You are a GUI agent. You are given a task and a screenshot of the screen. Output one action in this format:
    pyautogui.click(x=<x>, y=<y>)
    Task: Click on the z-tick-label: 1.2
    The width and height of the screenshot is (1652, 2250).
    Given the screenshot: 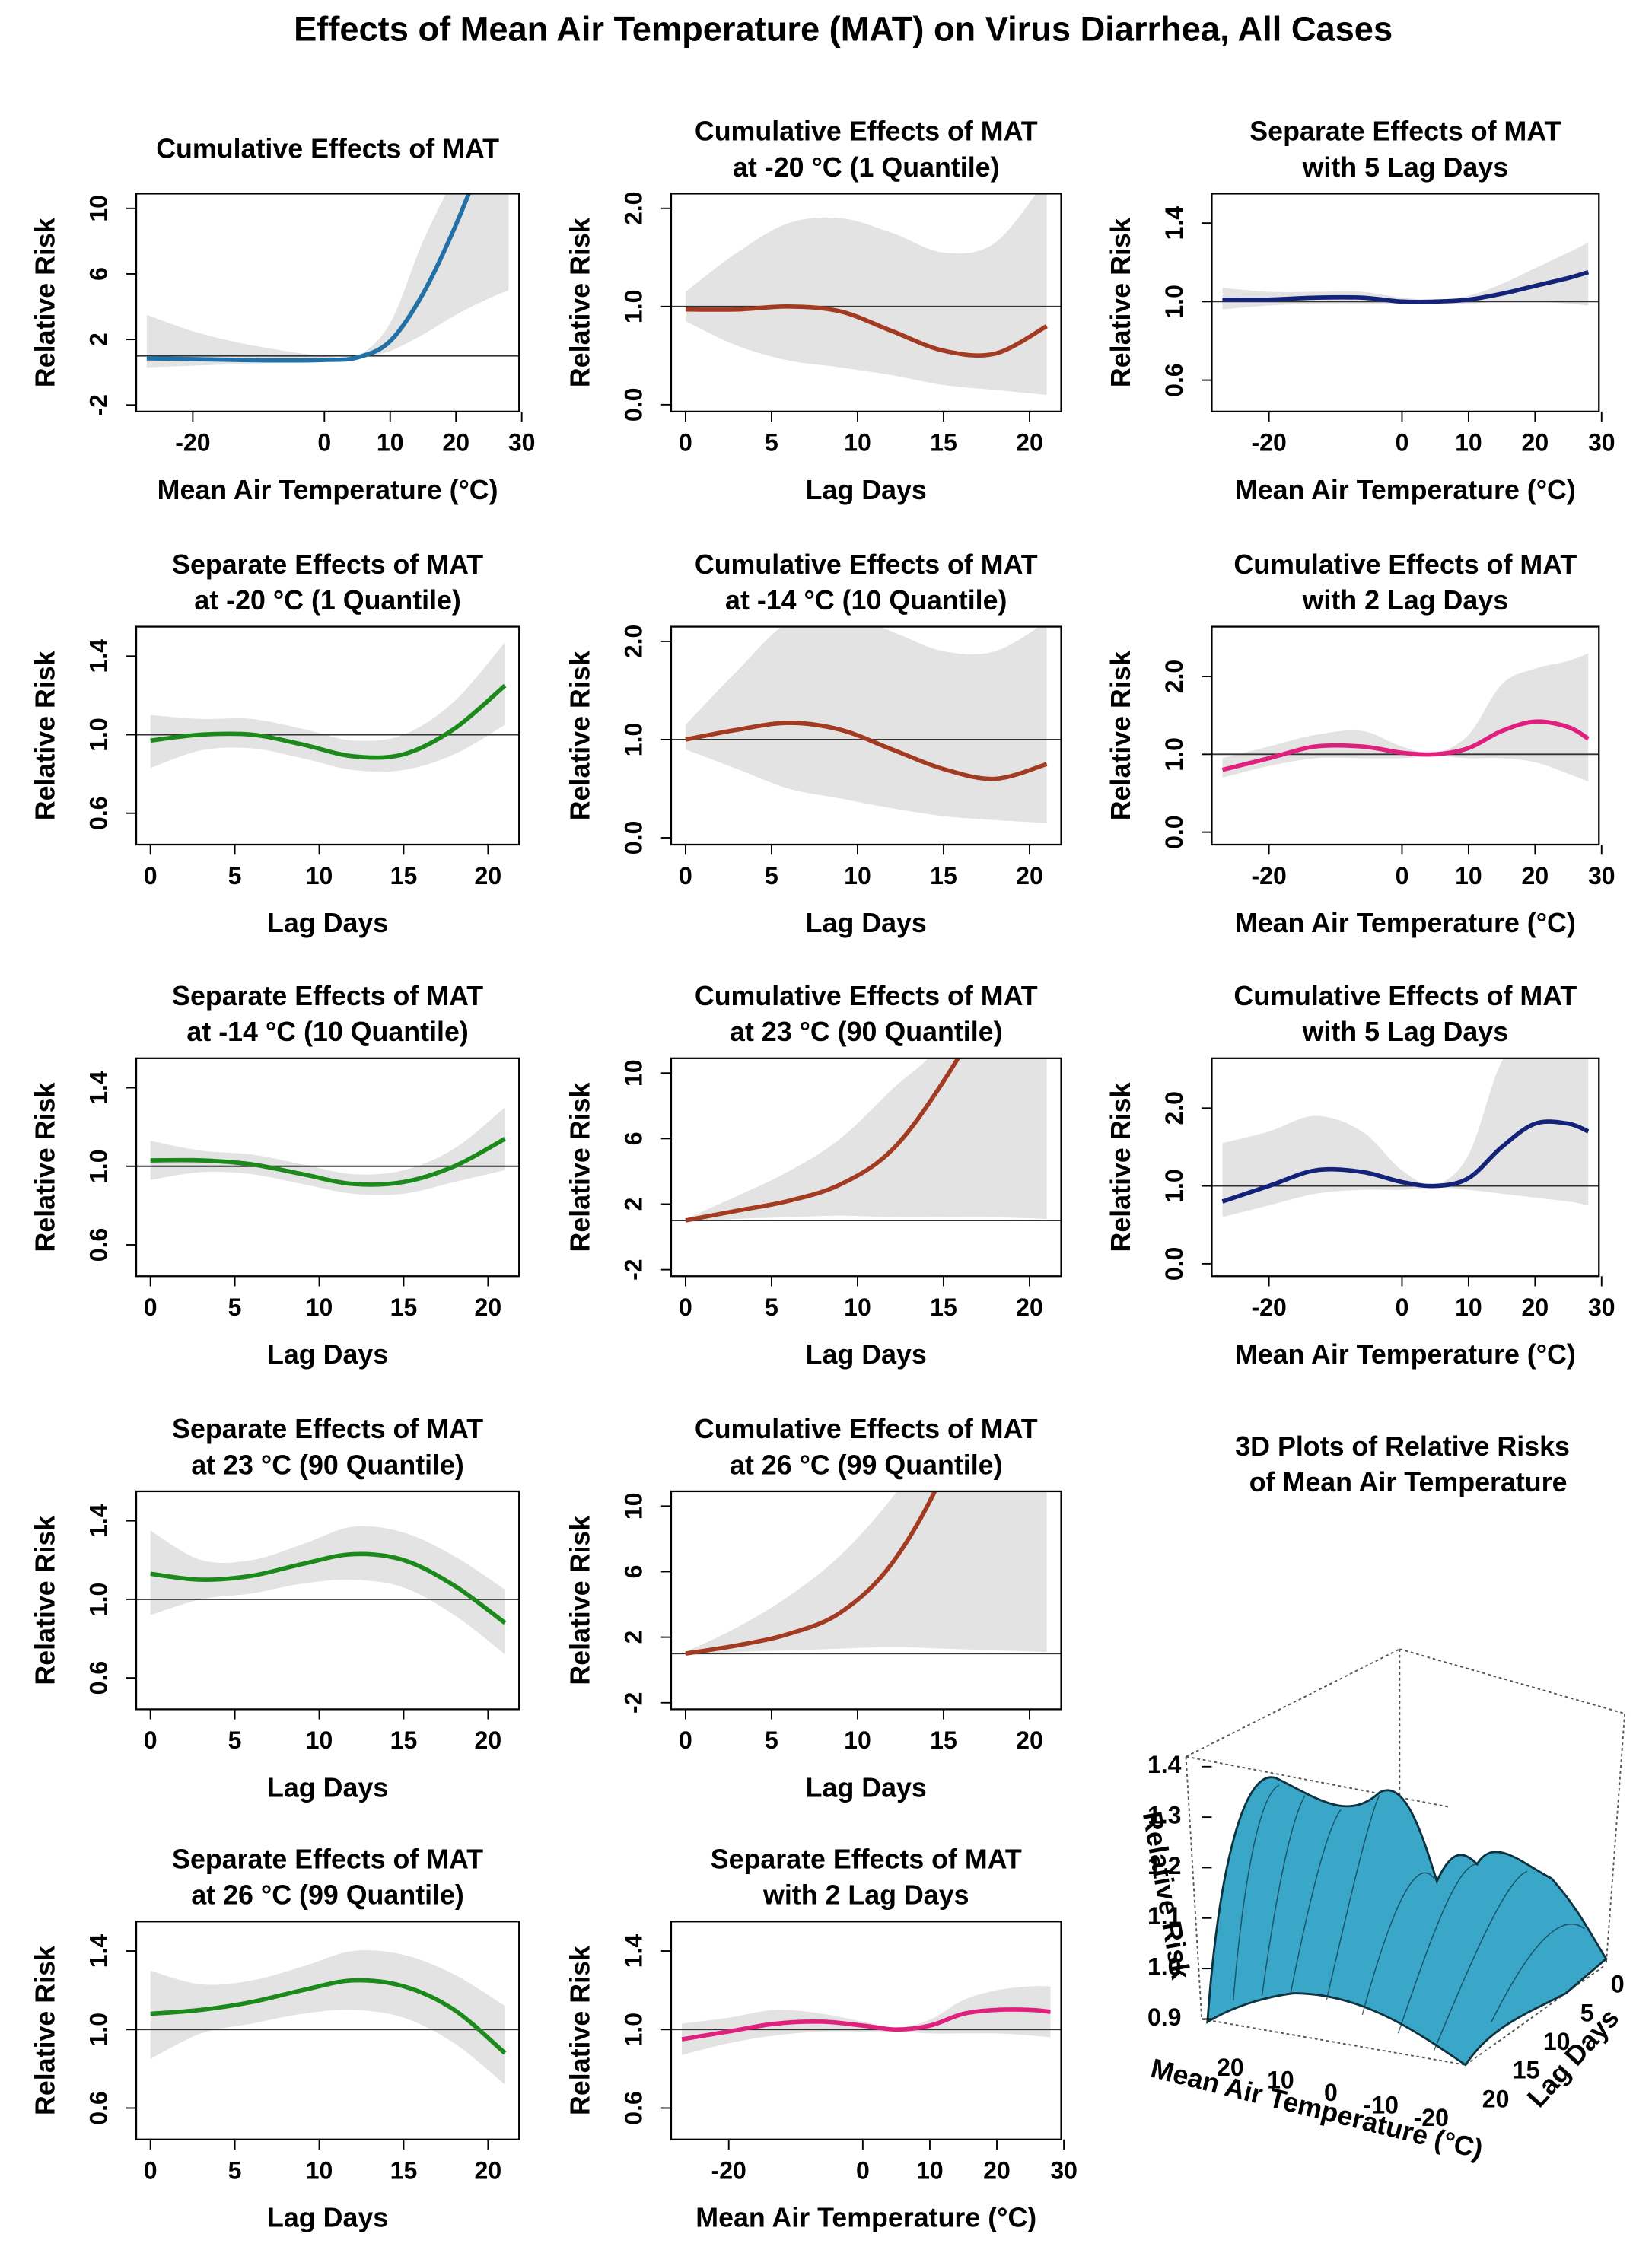 What is the action you would take?
    pyautogui.click(x=1164, y=1865)
    